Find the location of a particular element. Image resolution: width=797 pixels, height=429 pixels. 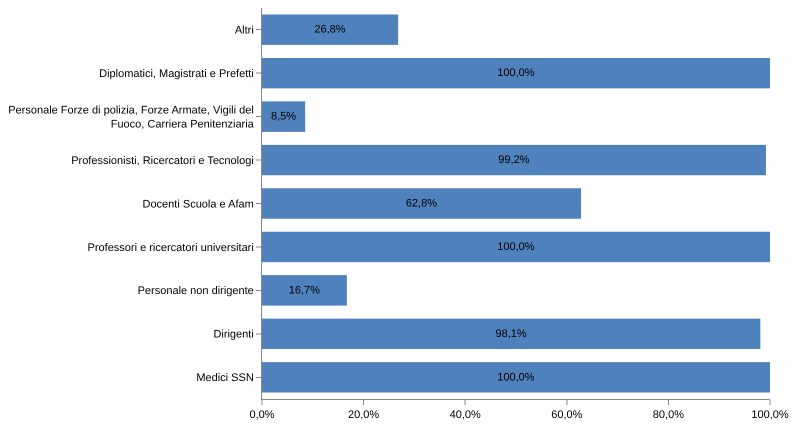

x-tick-label: 80,0% is located at coordinates (668, 415).